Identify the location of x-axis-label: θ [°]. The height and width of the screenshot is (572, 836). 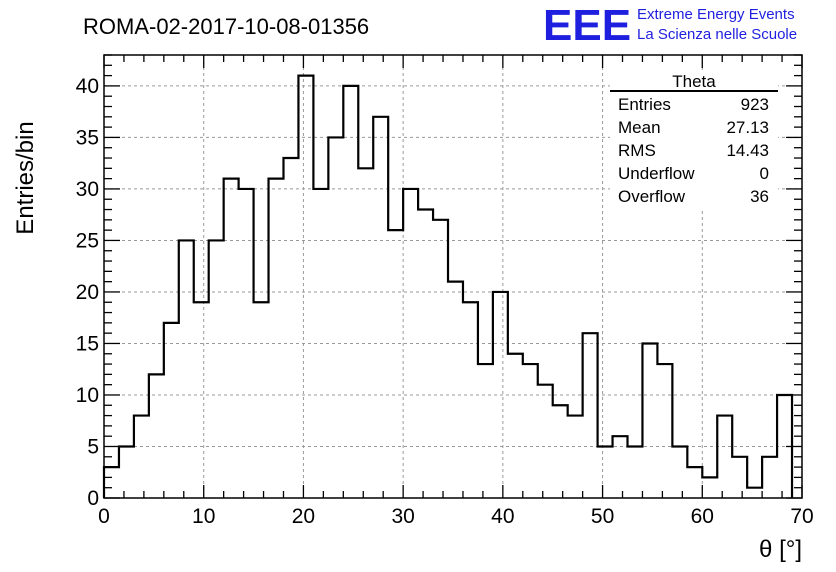
(780, 549).